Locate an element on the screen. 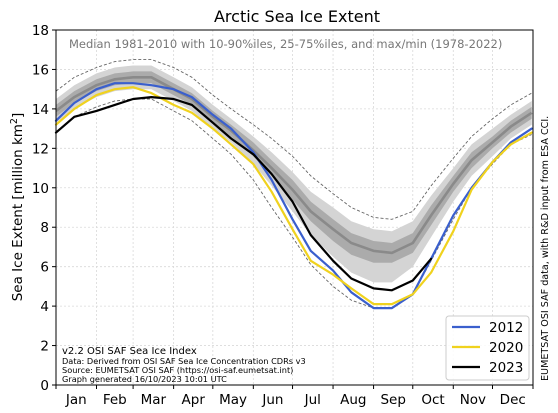 Image resolution: width=558 pixels, height=413 pixels. month-label: Jun is located at coordinates (272, 400).